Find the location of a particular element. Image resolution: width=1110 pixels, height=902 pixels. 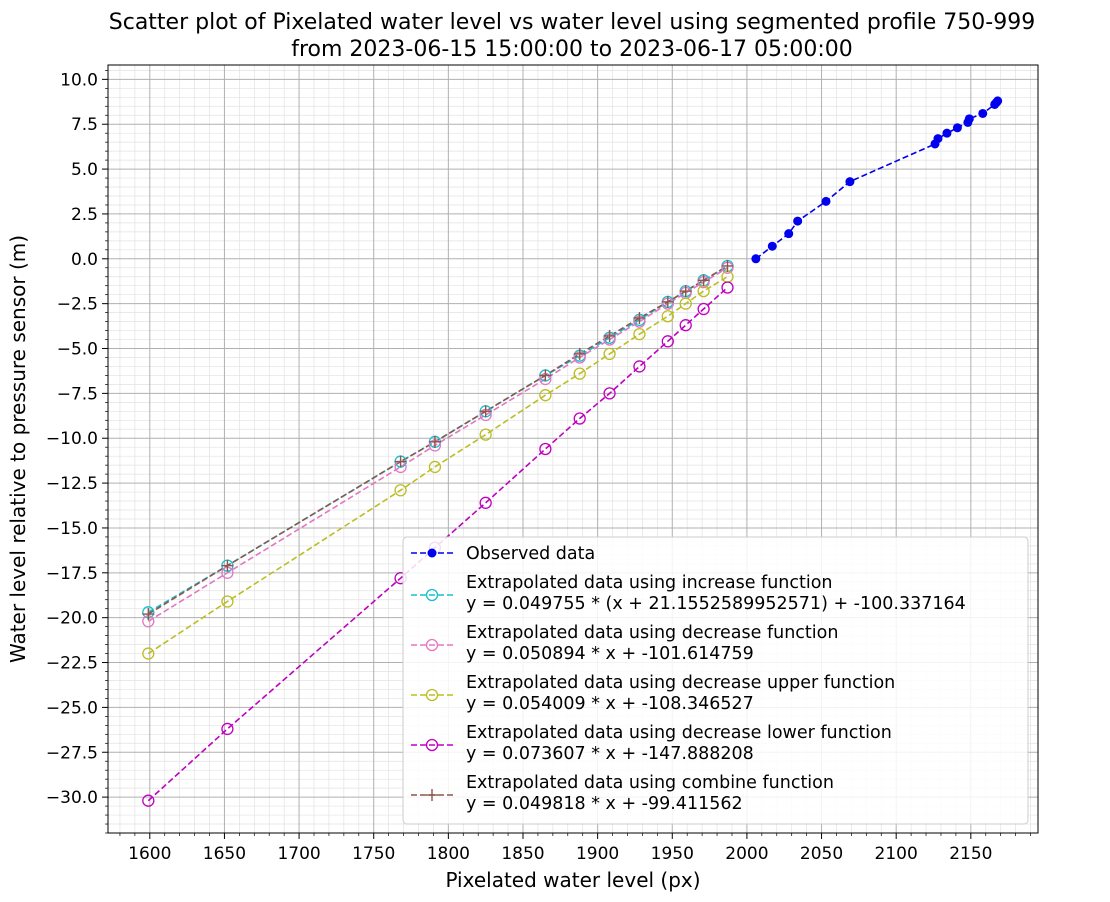

y-tick-label: −17.5 is located at coordinates (72, 574).